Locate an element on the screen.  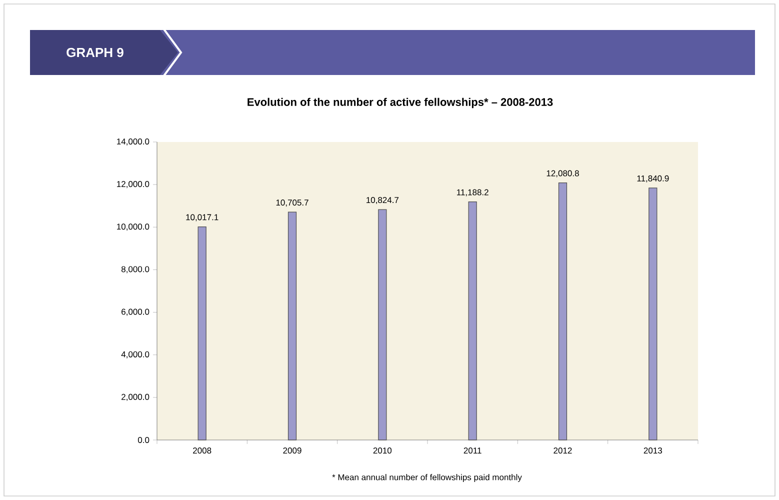
y-tick-label: 2,000.0 is located at coordinates (136, 397).